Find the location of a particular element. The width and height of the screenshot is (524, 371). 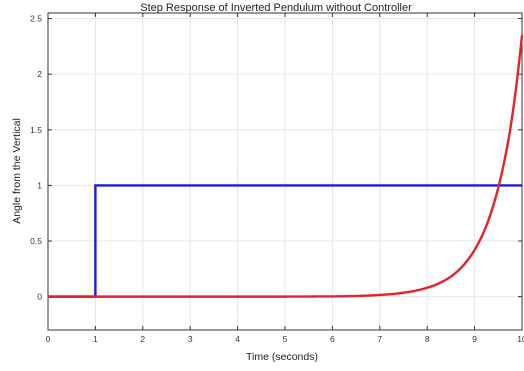

x-tick-label: 3 is located at coordinates (190, 339).